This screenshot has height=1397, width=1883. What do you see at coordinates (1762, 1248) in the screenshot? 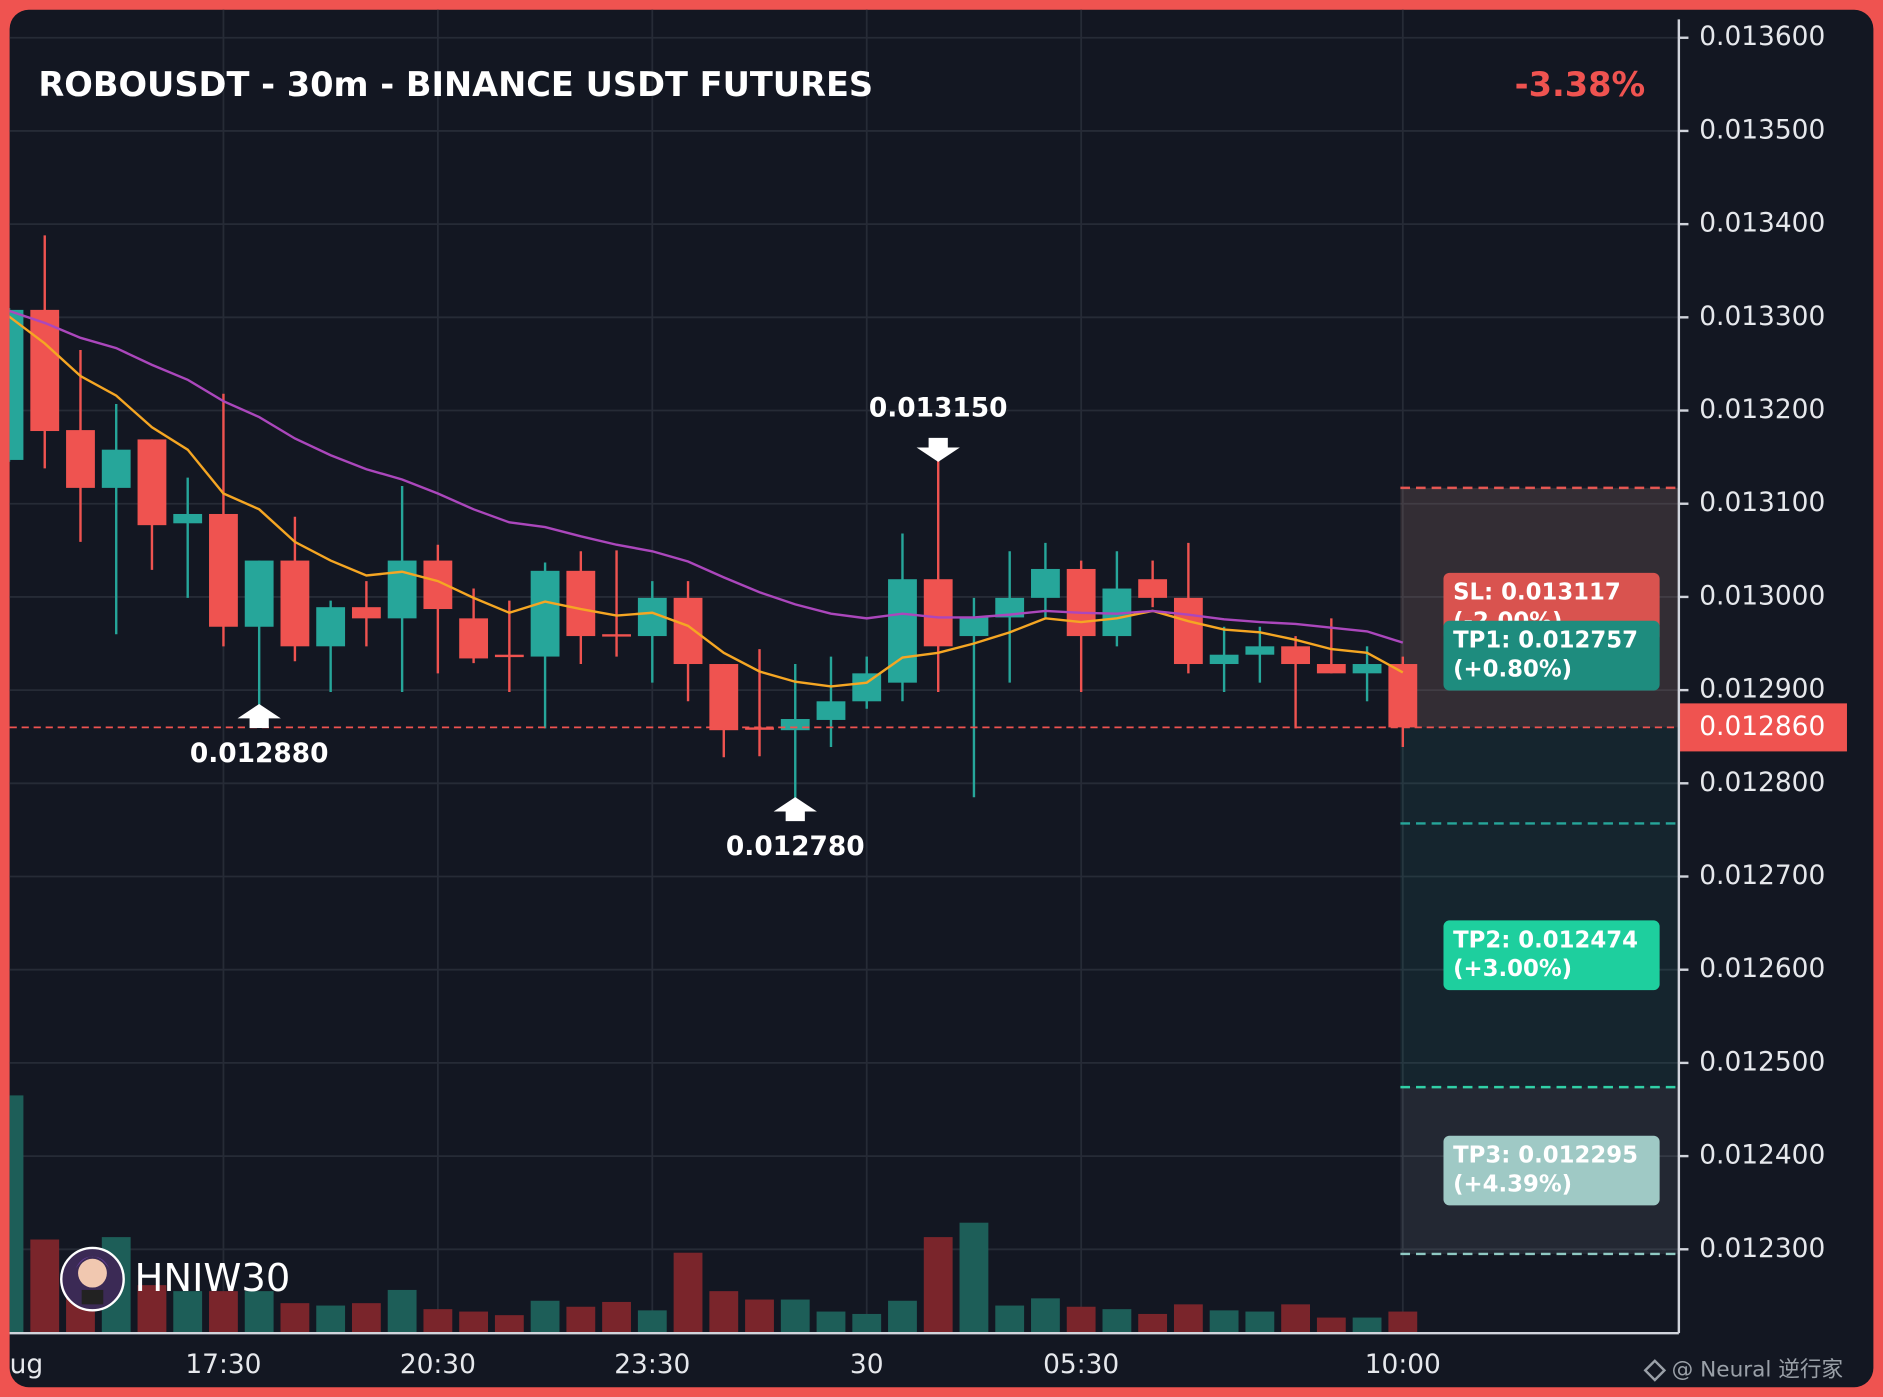
I see `y-tick-label: 0.012300` at bounding box center [1762, 1248].